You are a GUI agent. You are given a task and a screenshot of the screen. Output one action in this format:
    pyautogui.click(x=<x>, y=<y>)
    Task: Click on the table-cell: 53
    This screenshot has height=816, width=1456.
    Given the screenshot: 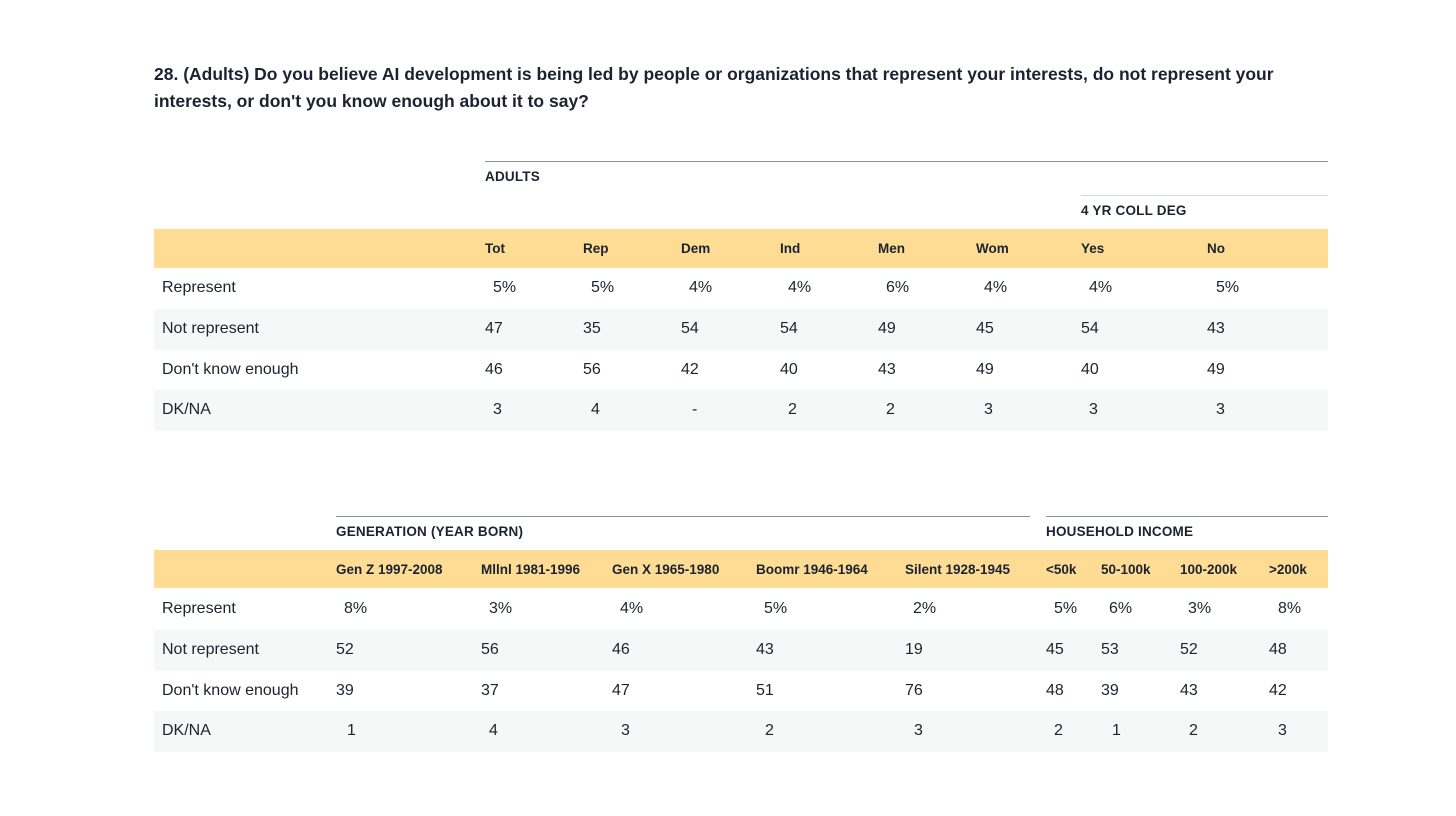 What is the action you would take?
    pyautogui.click(x=1110, y=649)
    